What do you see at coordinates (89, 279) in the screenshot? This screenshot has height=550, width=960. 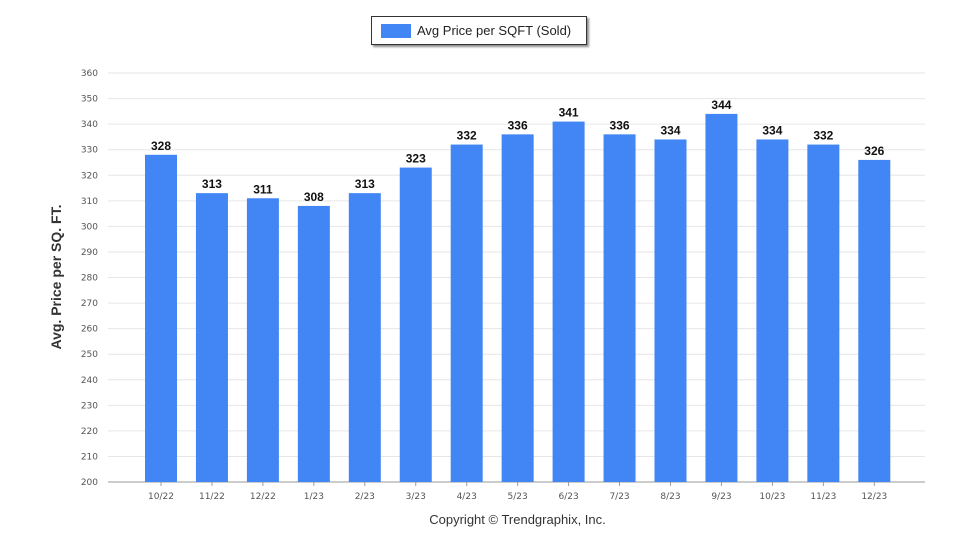 I see `y-tick-label: 280` at bounding box center [89, 279].